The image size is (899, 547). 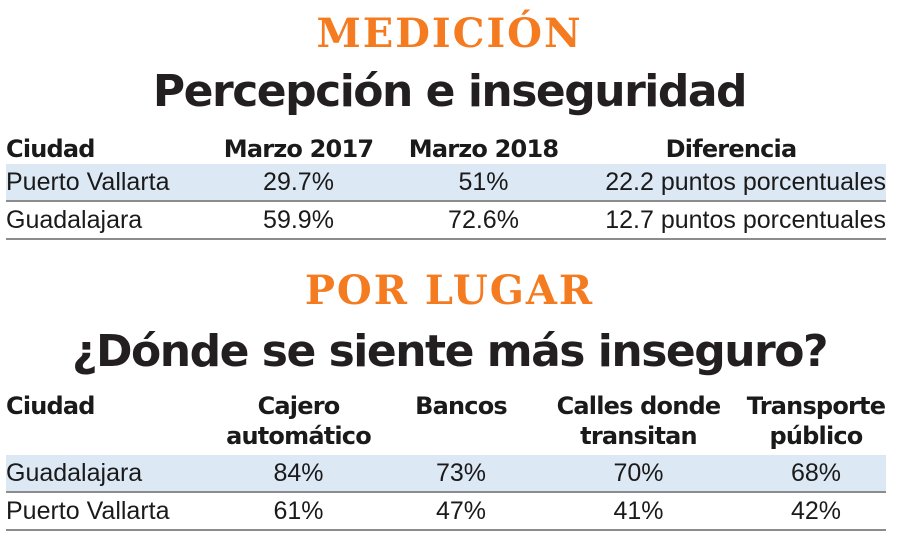 What do you see at coordinates (298, 511) in the screenshot?
I see `cell-value: 61%` at bounding box center [298, 511].